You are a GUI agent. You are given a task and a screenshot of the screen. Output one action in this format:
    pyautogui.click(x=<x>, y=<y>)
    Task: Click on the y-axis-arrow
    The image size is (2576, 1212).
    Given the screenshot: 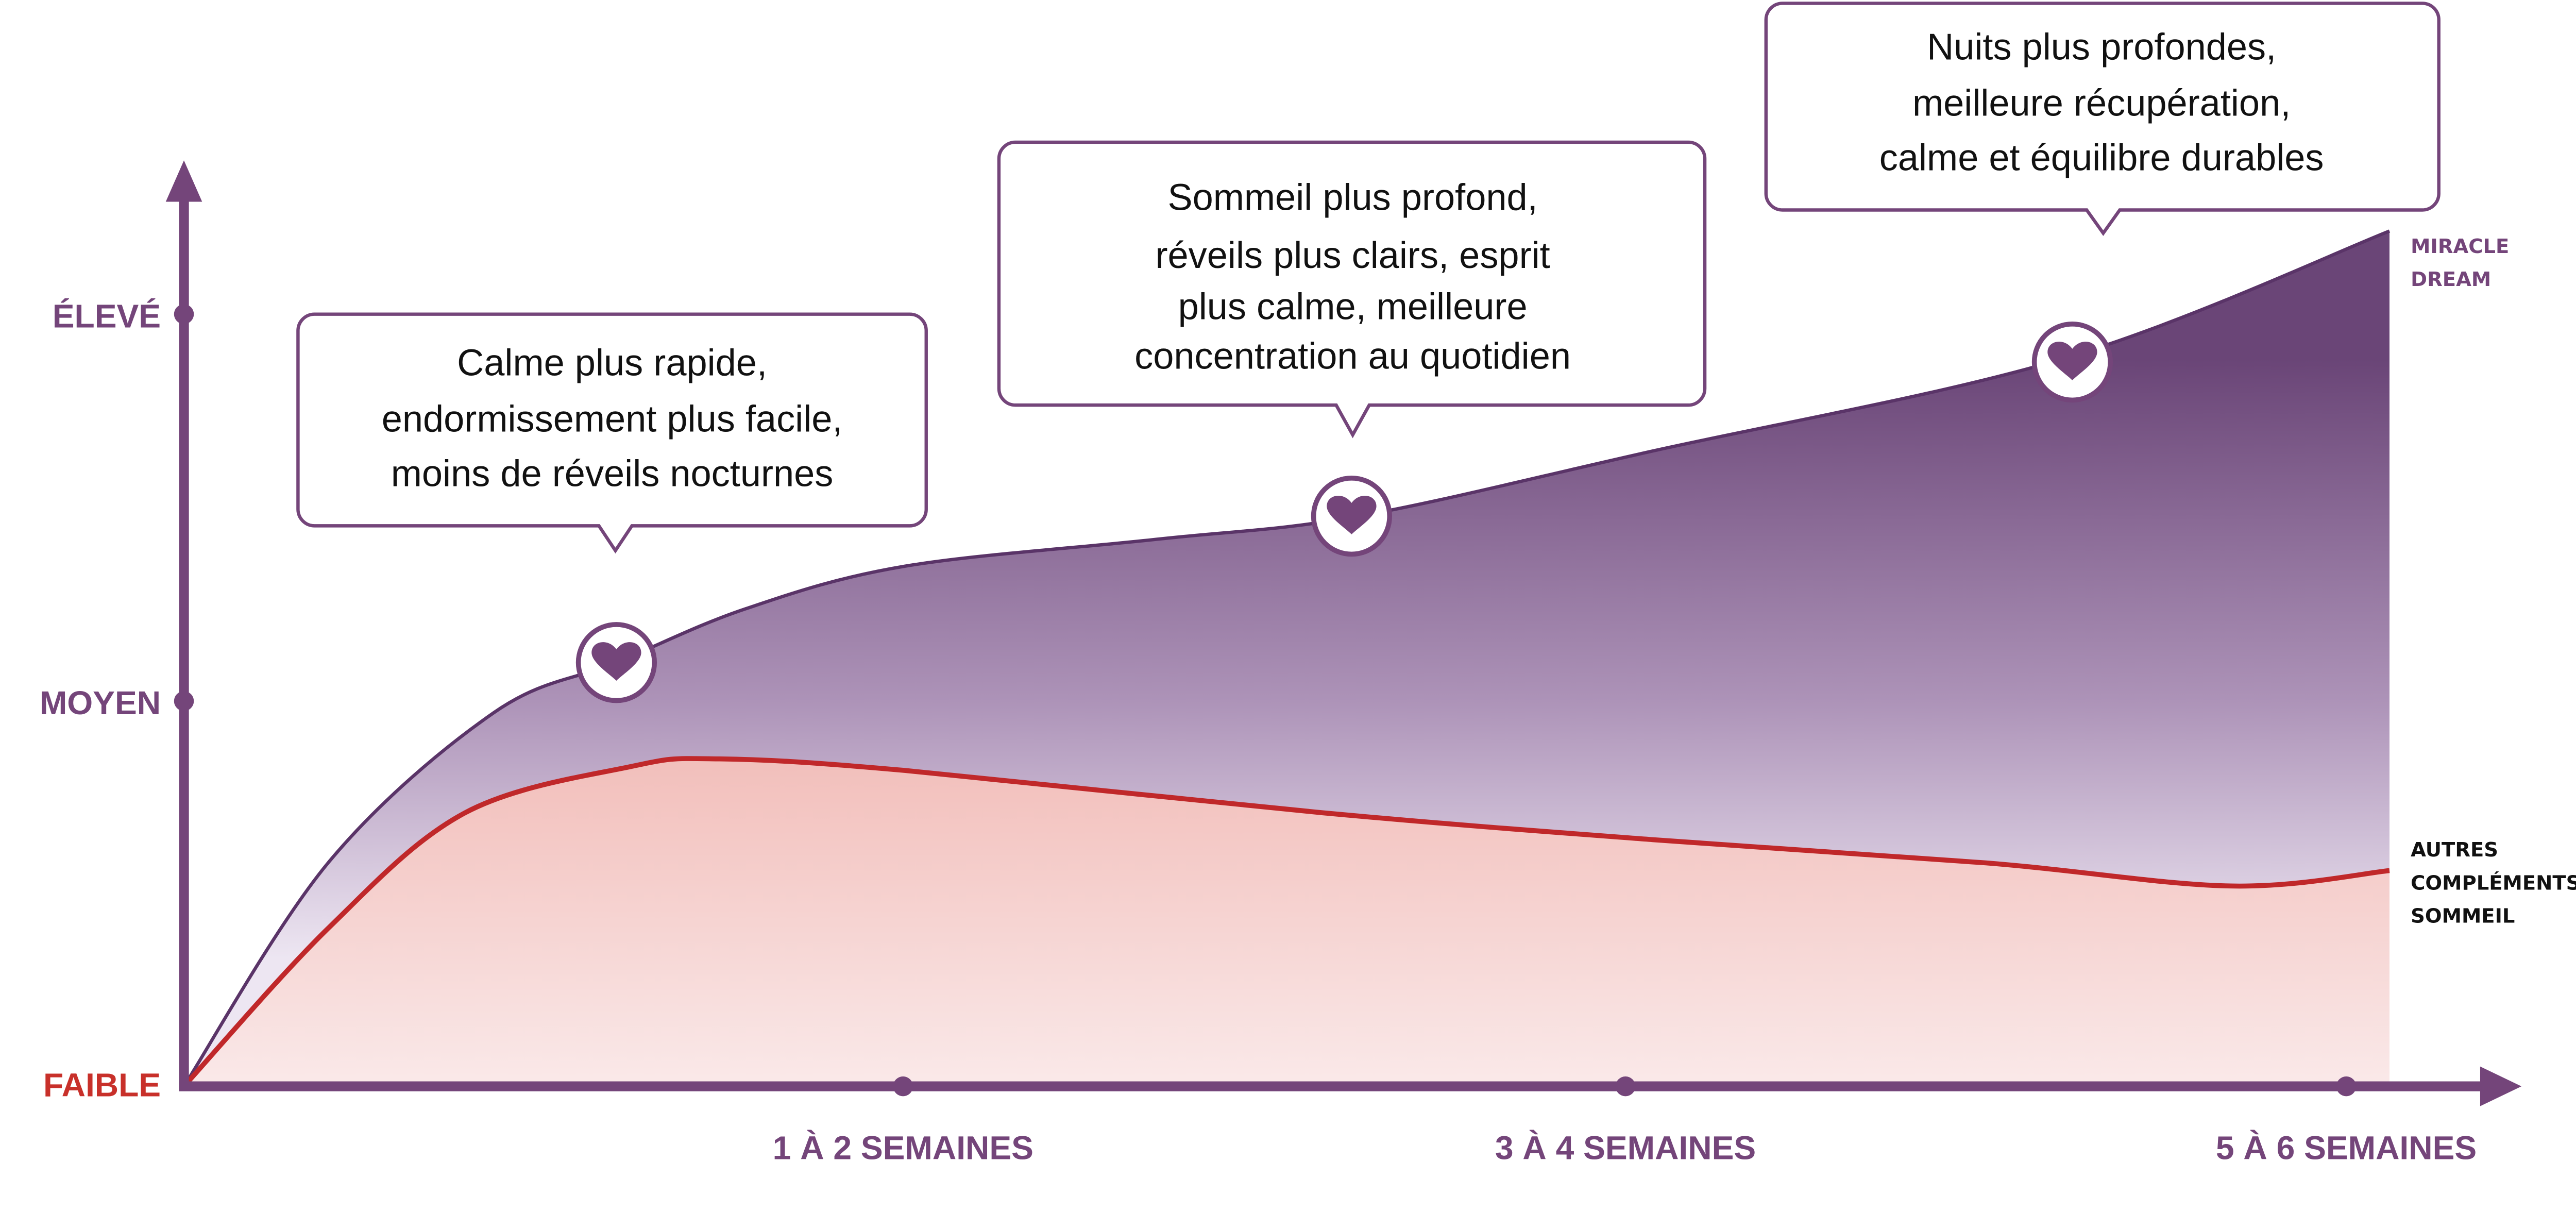 What is the action you would take?
    pyautogui.click(x=183, y=181)
    